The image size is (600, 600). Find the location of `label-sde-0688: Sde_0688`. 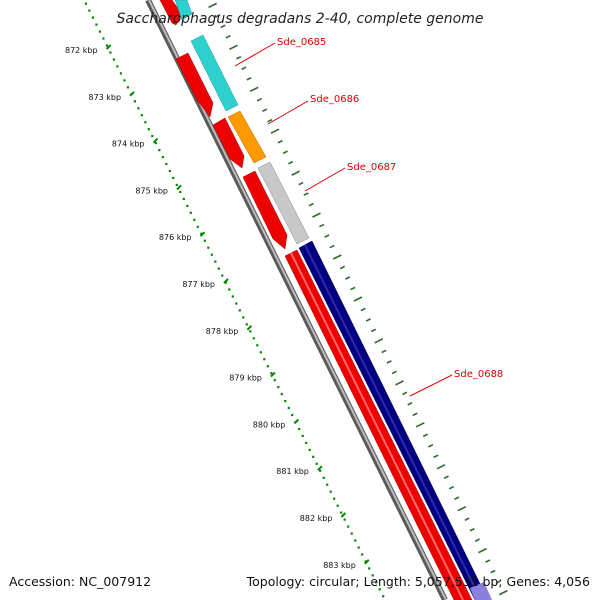

label-sde-0688: Sde_0688 is located at coordinates (478, 374).